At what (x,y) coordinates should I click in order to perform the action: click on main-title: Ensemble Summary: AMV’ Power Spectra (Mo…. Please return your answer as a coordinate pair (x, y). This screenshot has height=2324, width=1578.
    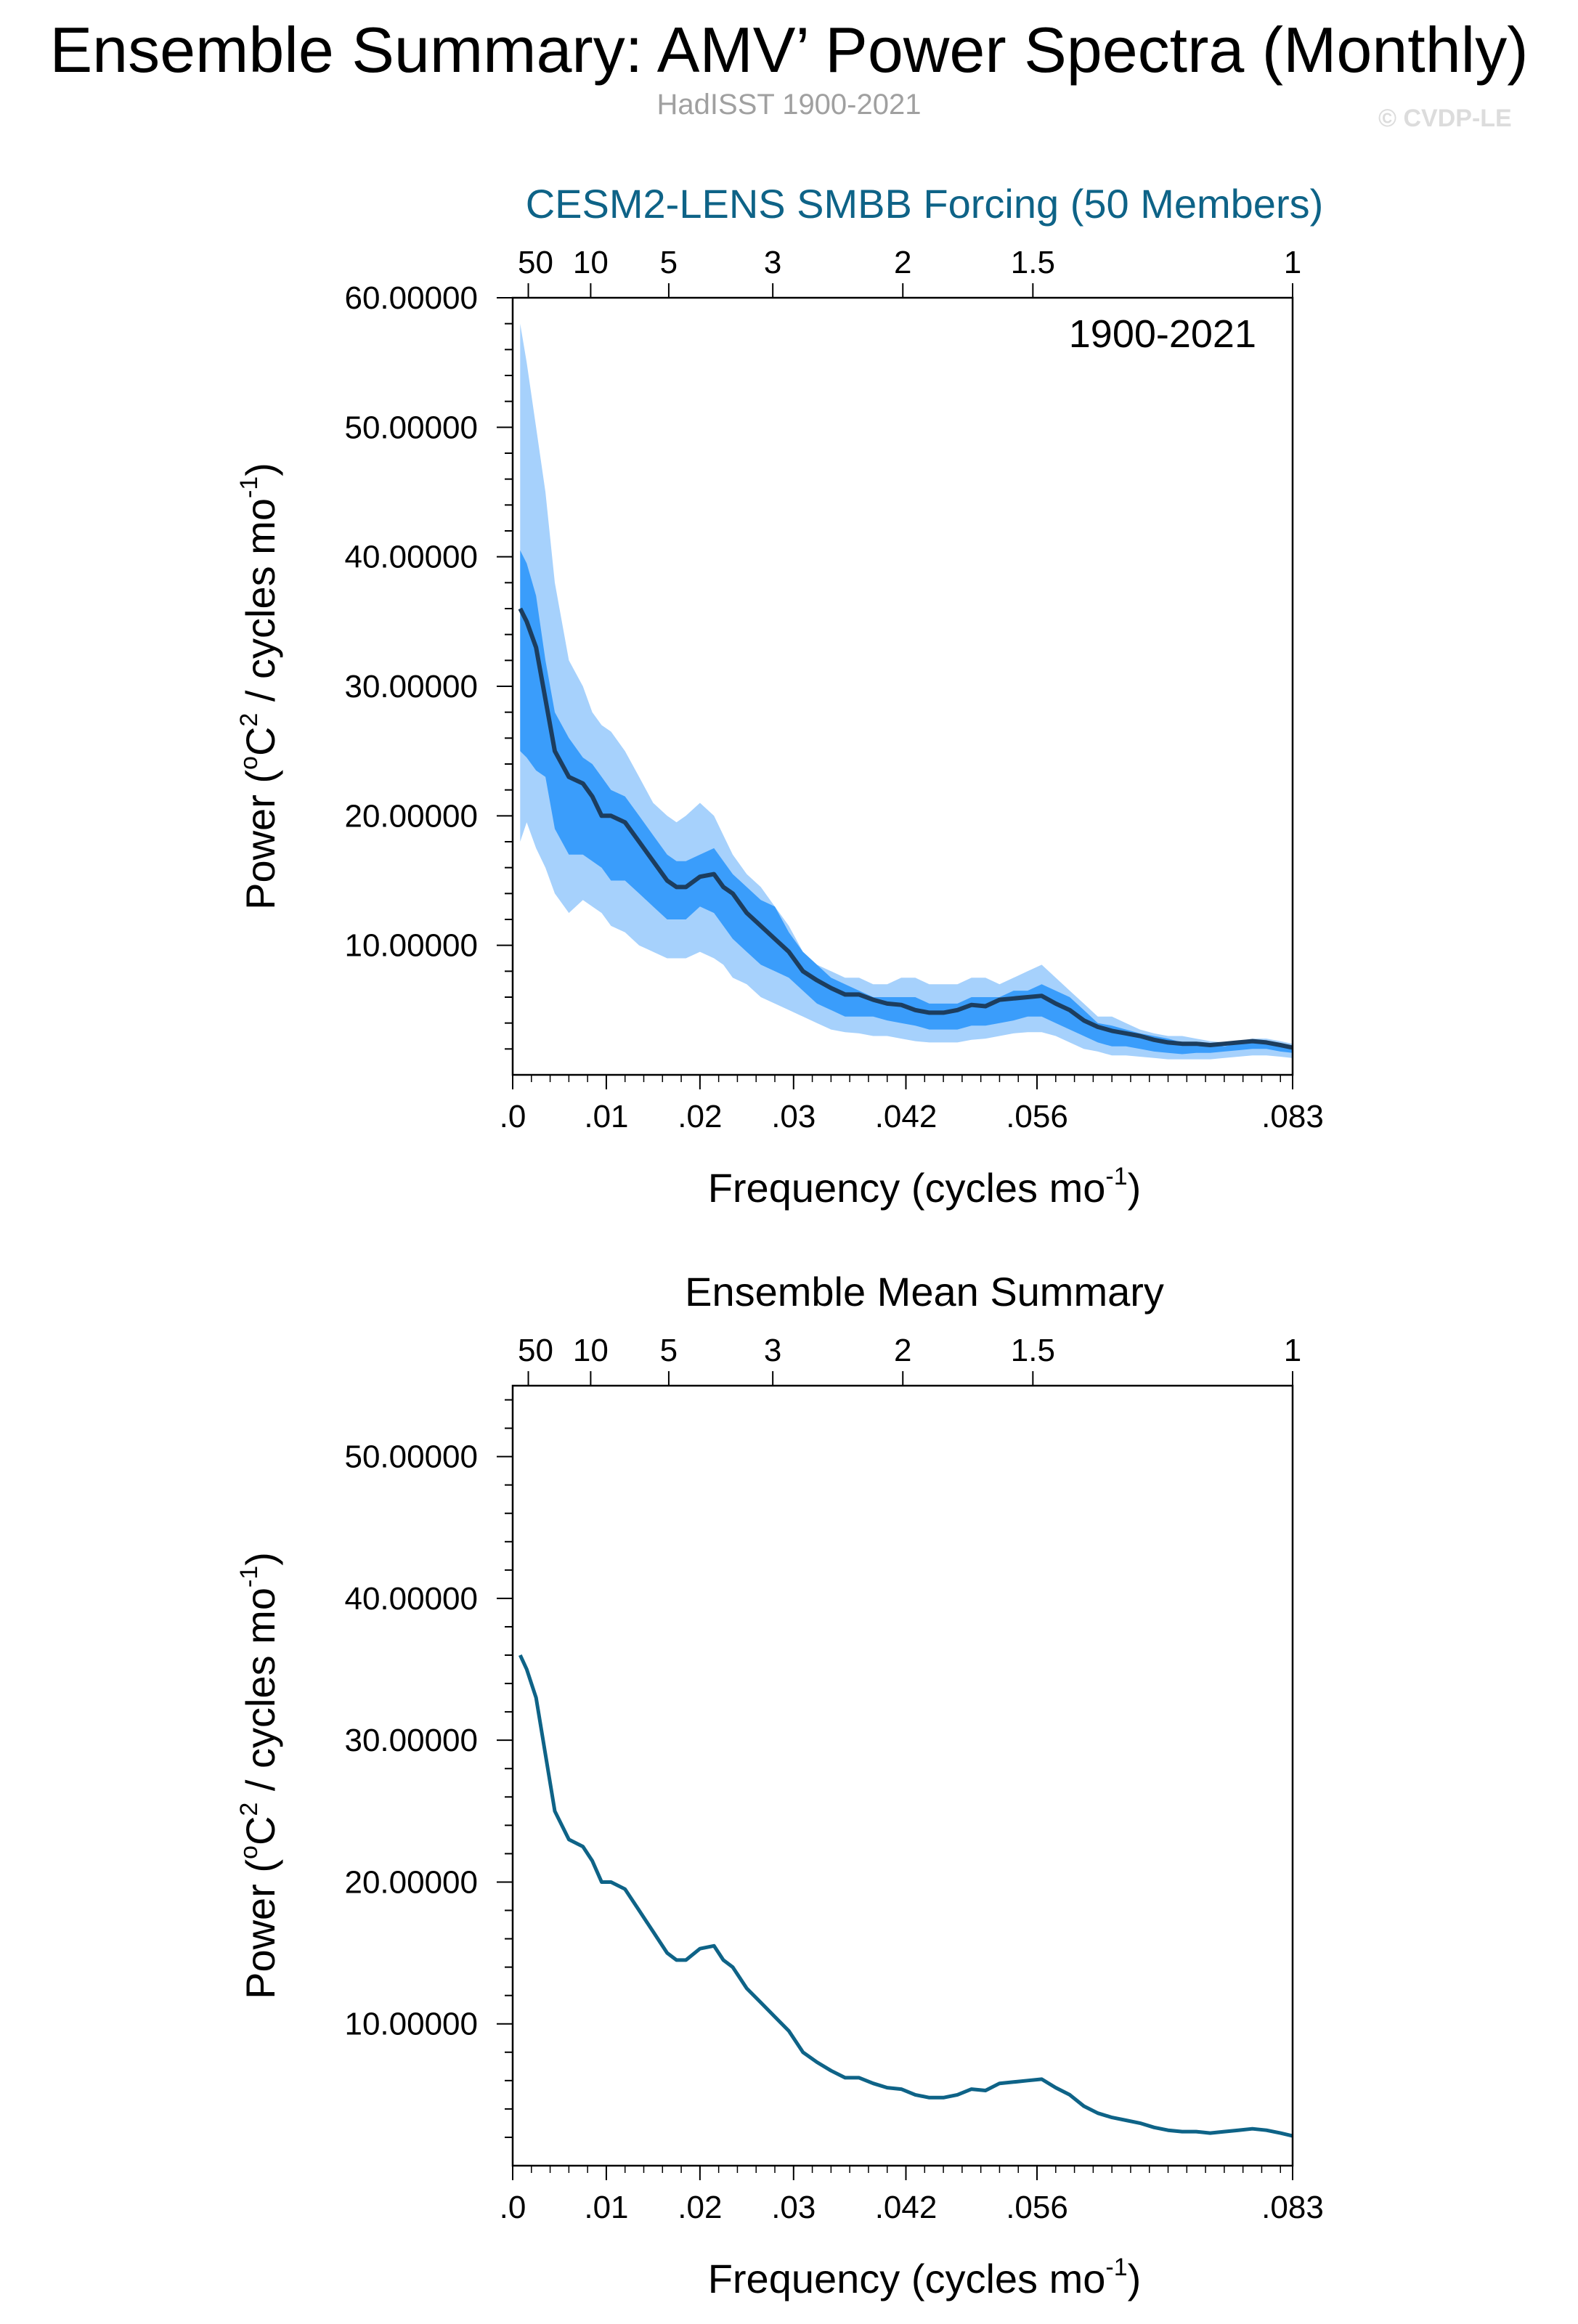
    Looking at the image, I should click on (789, 50).